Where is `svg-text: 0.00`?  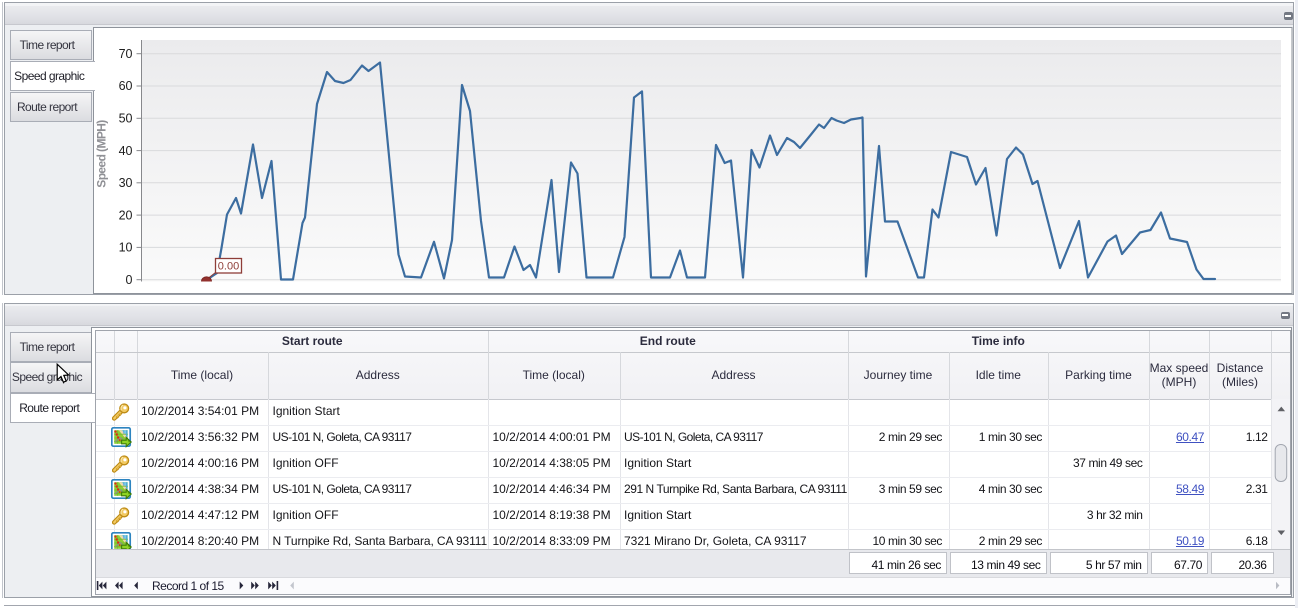
svg-text: 0.00 is located at coordinates (228, 267).